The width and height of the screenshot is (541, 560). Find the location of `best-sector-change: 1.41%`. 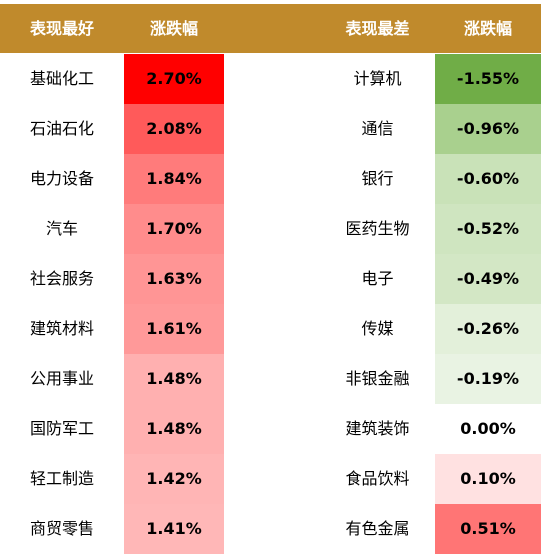

best-sector-change: 1.41% is located at coordinates (174, 529).